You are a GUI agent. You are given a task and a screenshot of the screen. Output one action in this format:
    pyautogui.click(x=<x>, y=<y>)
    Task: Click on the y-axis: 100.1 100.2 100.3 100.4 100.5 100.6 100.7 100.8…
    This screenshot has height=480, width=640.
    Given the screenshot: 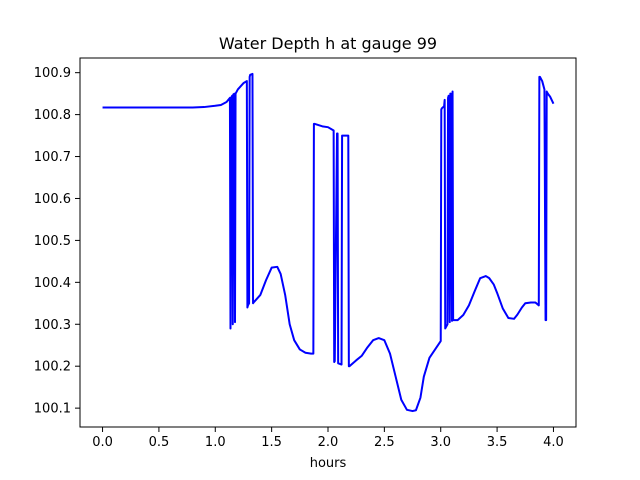 What is the action you would take?
    pyautogui.click(x=57, y=241)
    